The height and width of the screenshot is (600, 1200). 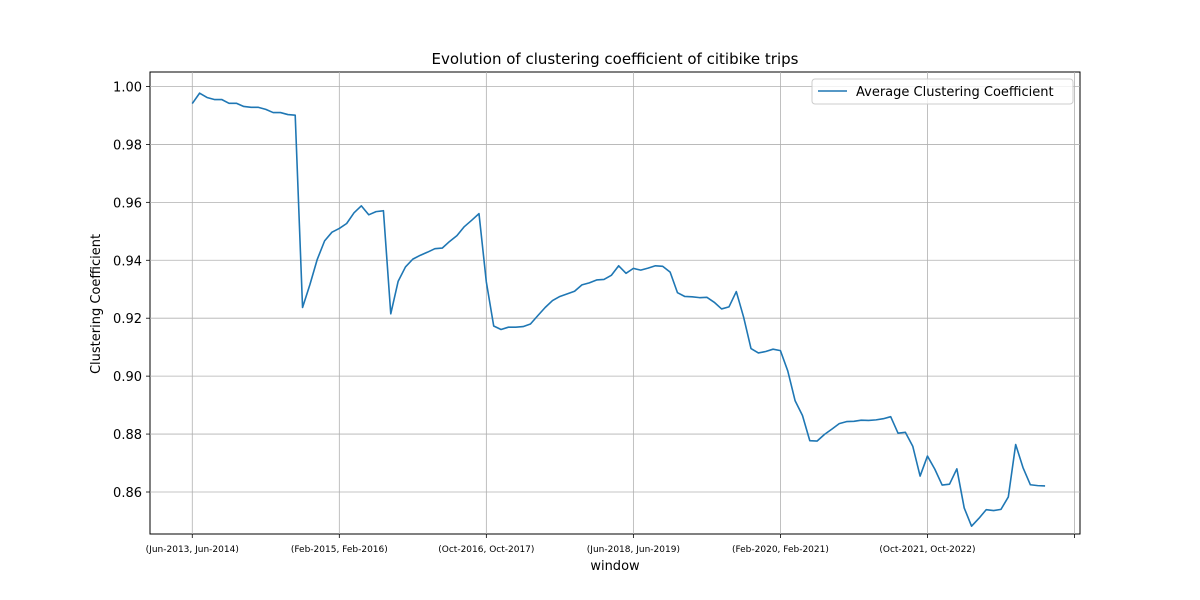 What do you see at coordinates (780, 550) in the screenshot?
I see `x-tick-label: (Feb-2020, Feb-2021)` at bounding box center [780, 550].